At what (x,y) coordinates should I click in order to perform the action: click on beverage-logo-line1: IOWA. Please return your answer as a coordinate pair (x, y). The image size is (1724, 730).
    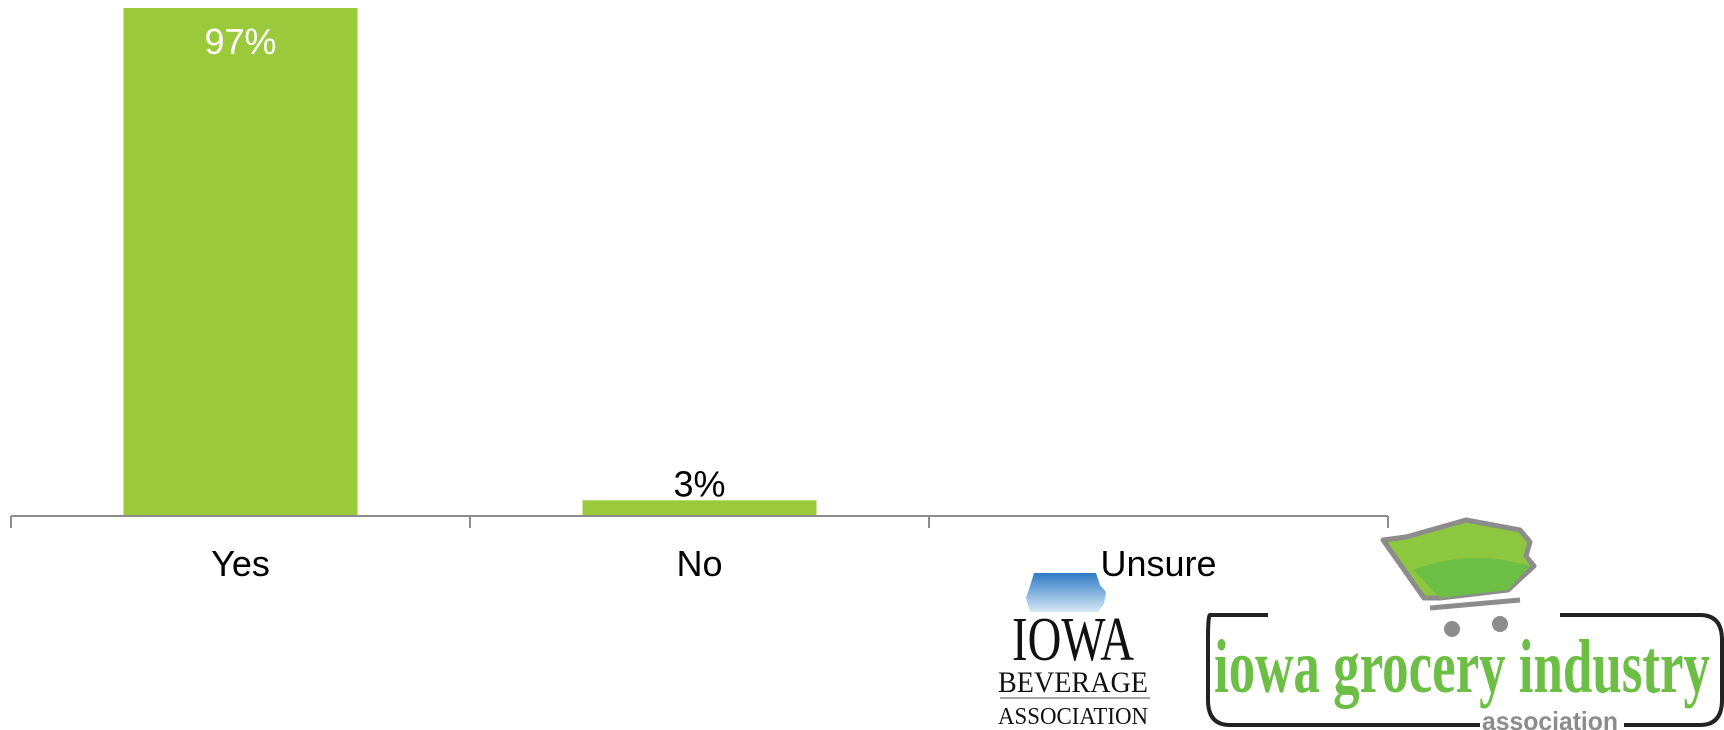
    Looking at the image, I should click on (1073, 640).